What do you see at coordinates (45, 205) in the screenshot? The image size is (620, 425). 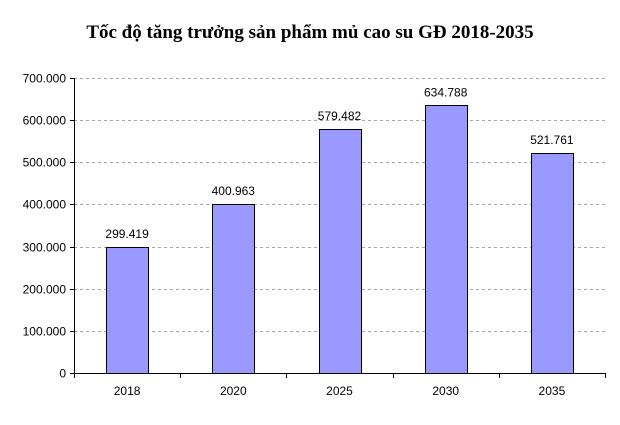 I see `y-tick-label: 400.000` at bounding box center [45, 205].